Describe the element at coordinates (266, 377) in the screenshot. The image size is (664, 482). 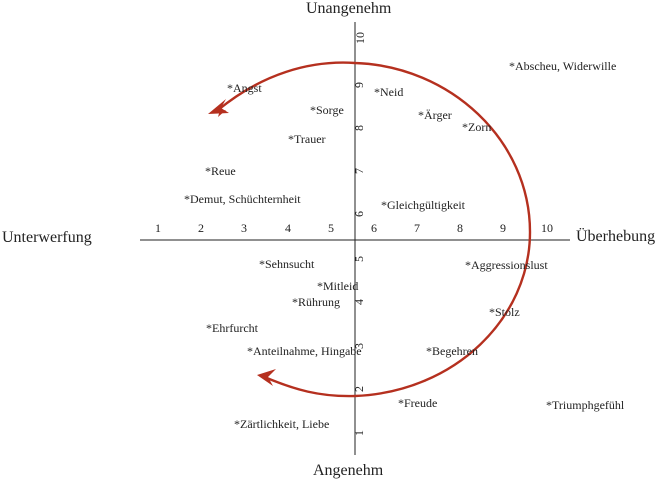
I see `arrowhead-bottom-shape` at that location.